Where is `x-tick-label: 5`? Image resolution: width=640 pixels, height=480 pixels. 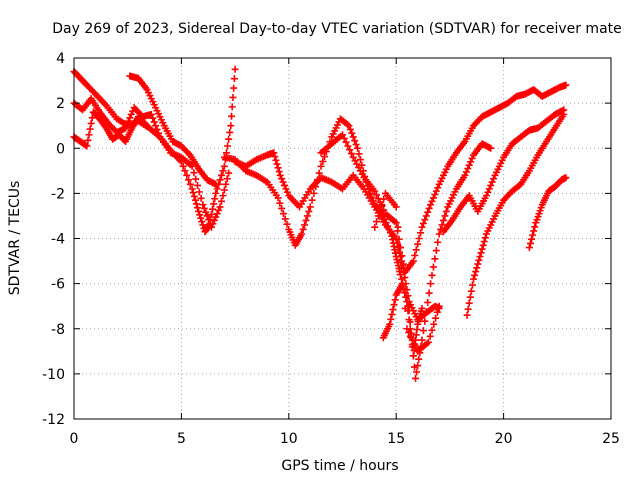
x-tick-label: 5 is located at coordinates (181, 439).